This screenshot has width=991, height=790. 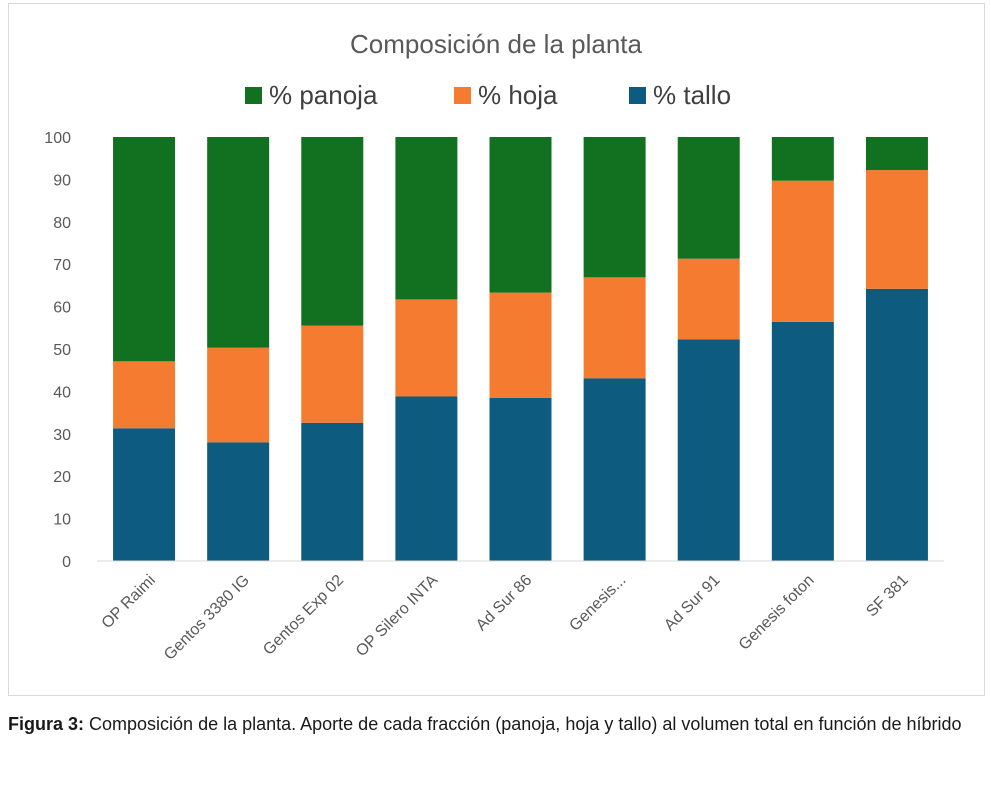 I want to click on y-tick-label: 10, so click(x=62, y=520).